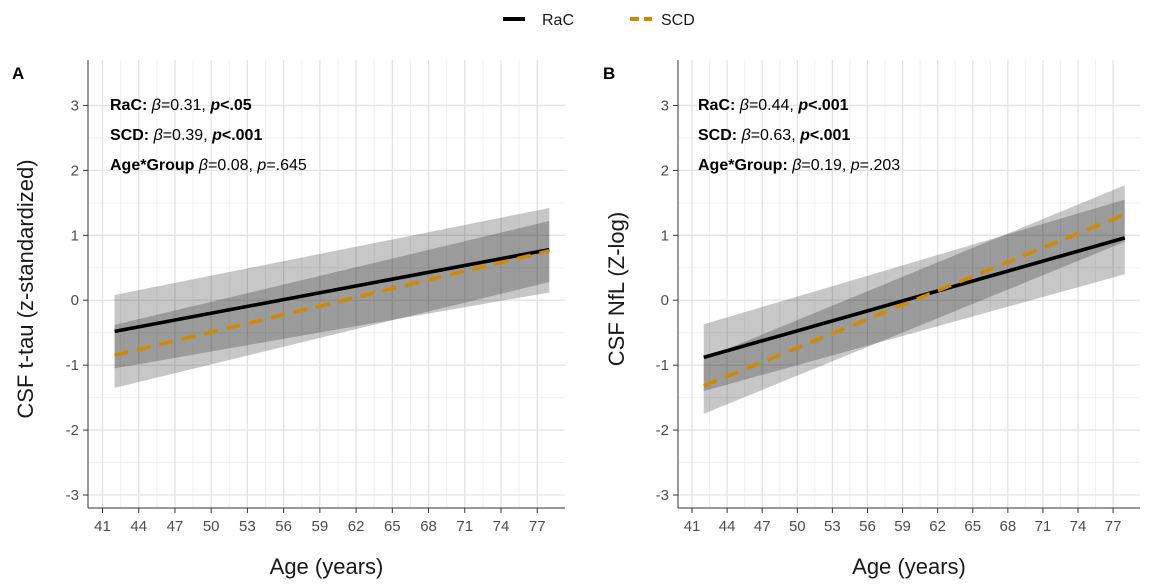 The image size is (1153, 585). I want to click on ci-band-scd, so click(332, 304).